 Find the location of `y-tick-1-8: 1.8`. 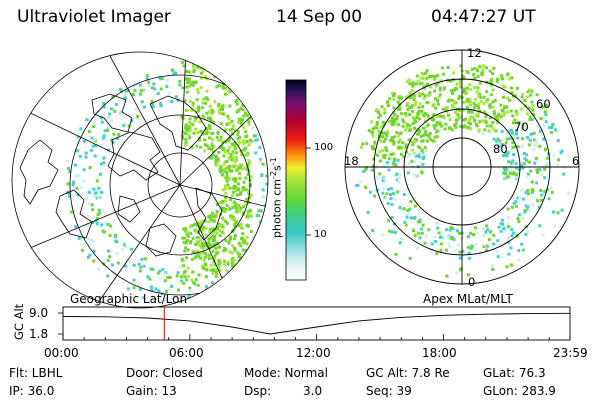

y-tick-1-8: 1.8 is located at coordinates (39, 334).